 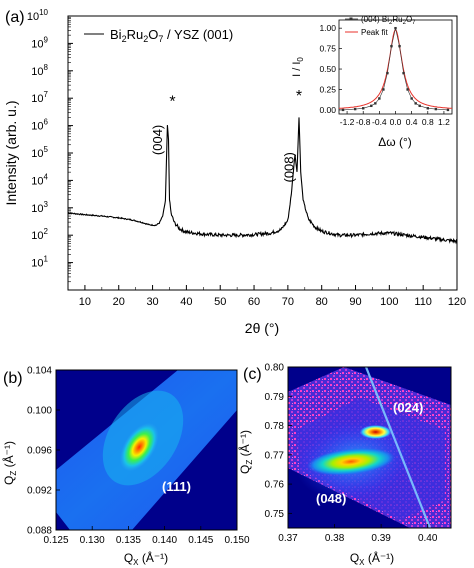 I want to click on panel-b-x-tick-label: 0.130, so click(x=92, y=540).